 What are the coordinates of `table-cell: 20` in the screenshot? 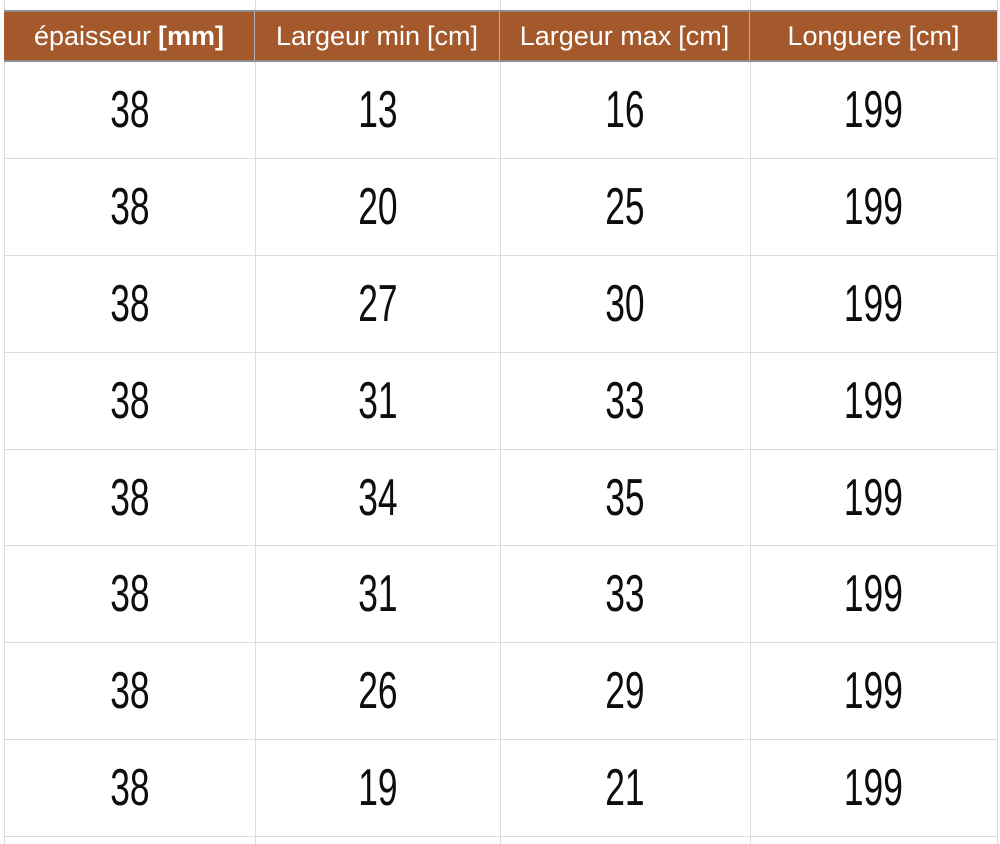 It's located at (377, 207).